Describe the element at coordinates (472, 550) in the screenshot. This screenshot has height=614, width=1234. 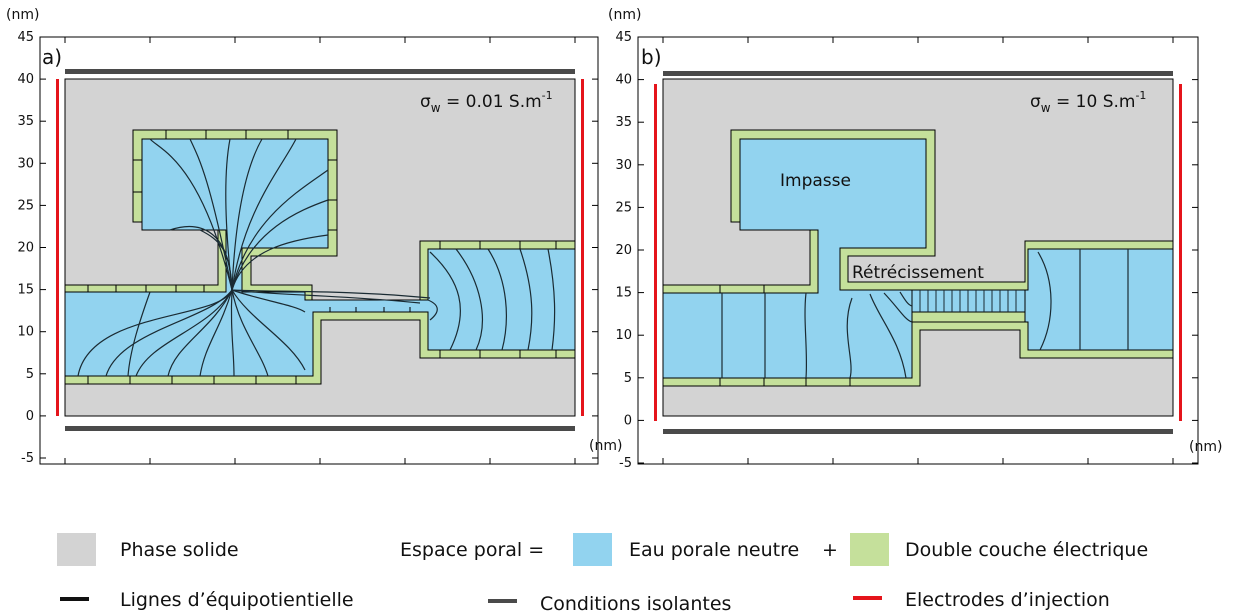
I see `legend-pore-space-label: Espace poral =` at that location.